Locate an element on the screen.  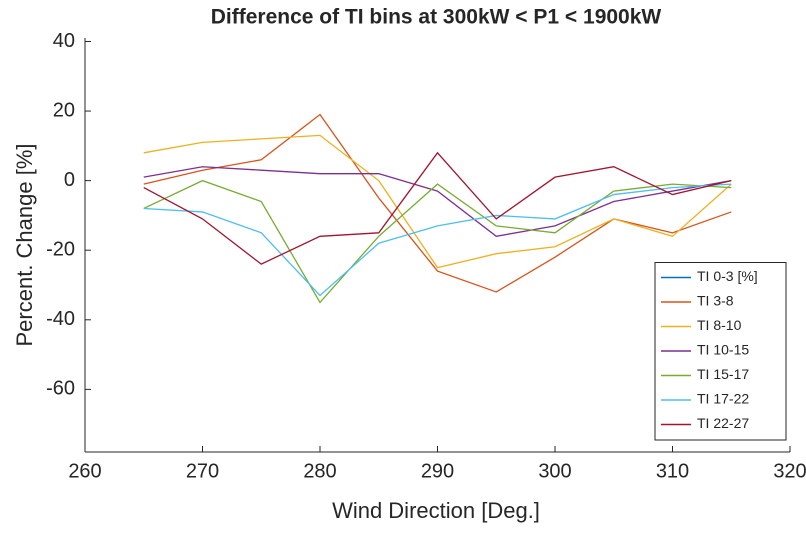
x-tick-label: 290 is located at coordinates (437, 471).